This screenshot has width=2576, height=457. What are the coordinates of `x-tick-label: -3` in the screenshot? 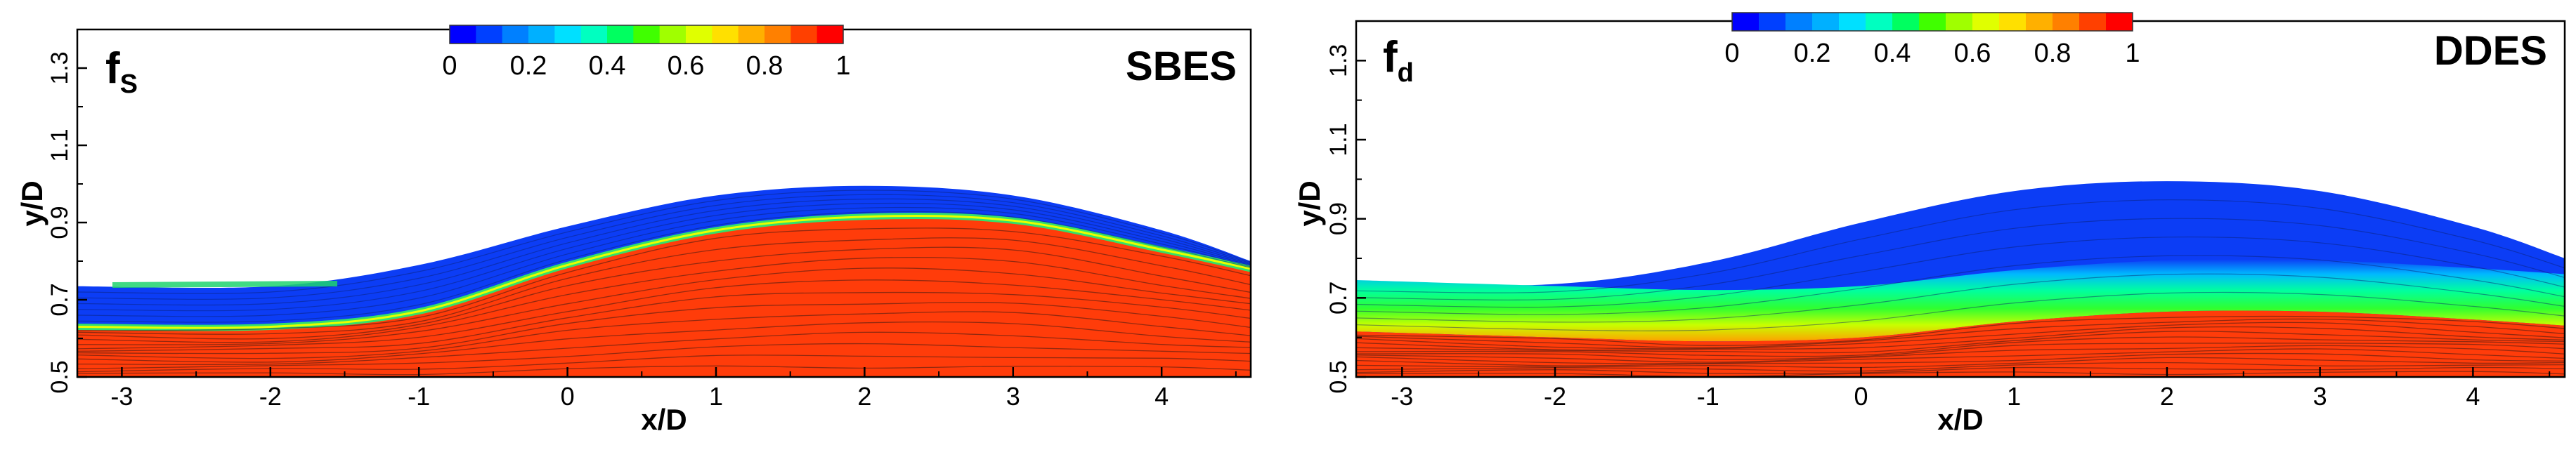 It's located at (121, 396).